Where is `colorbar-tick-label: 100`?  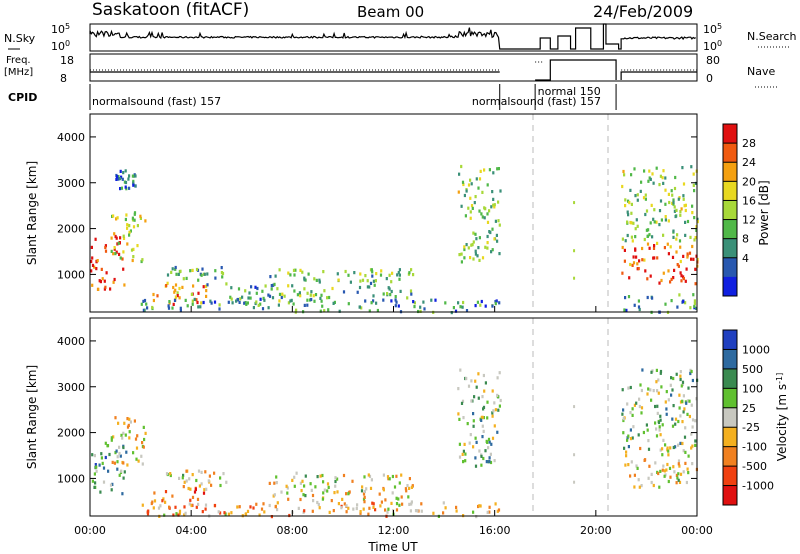 colorbar-tick-label: 100 is located at coordinates (752, 388).